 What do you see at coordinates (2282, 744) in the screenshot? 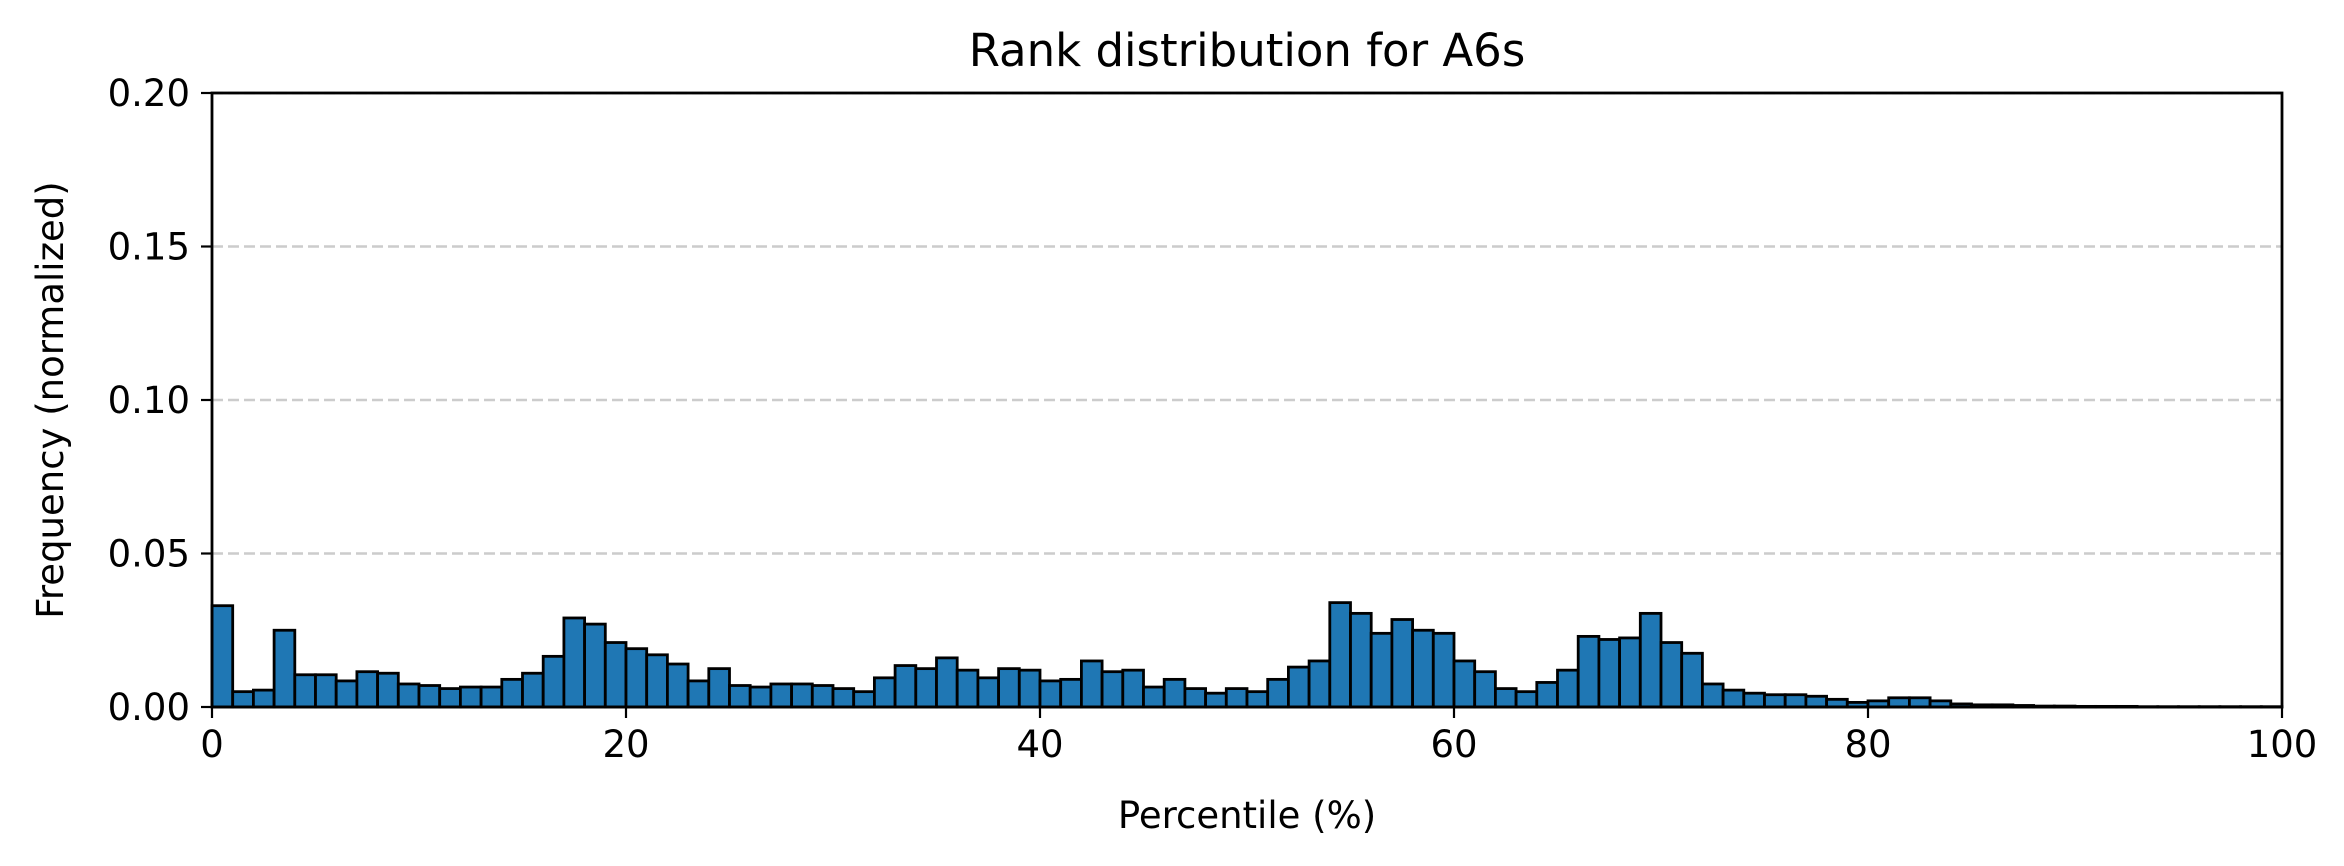
I see `x-tick-label: 100` at bounding box center [2282, 744].